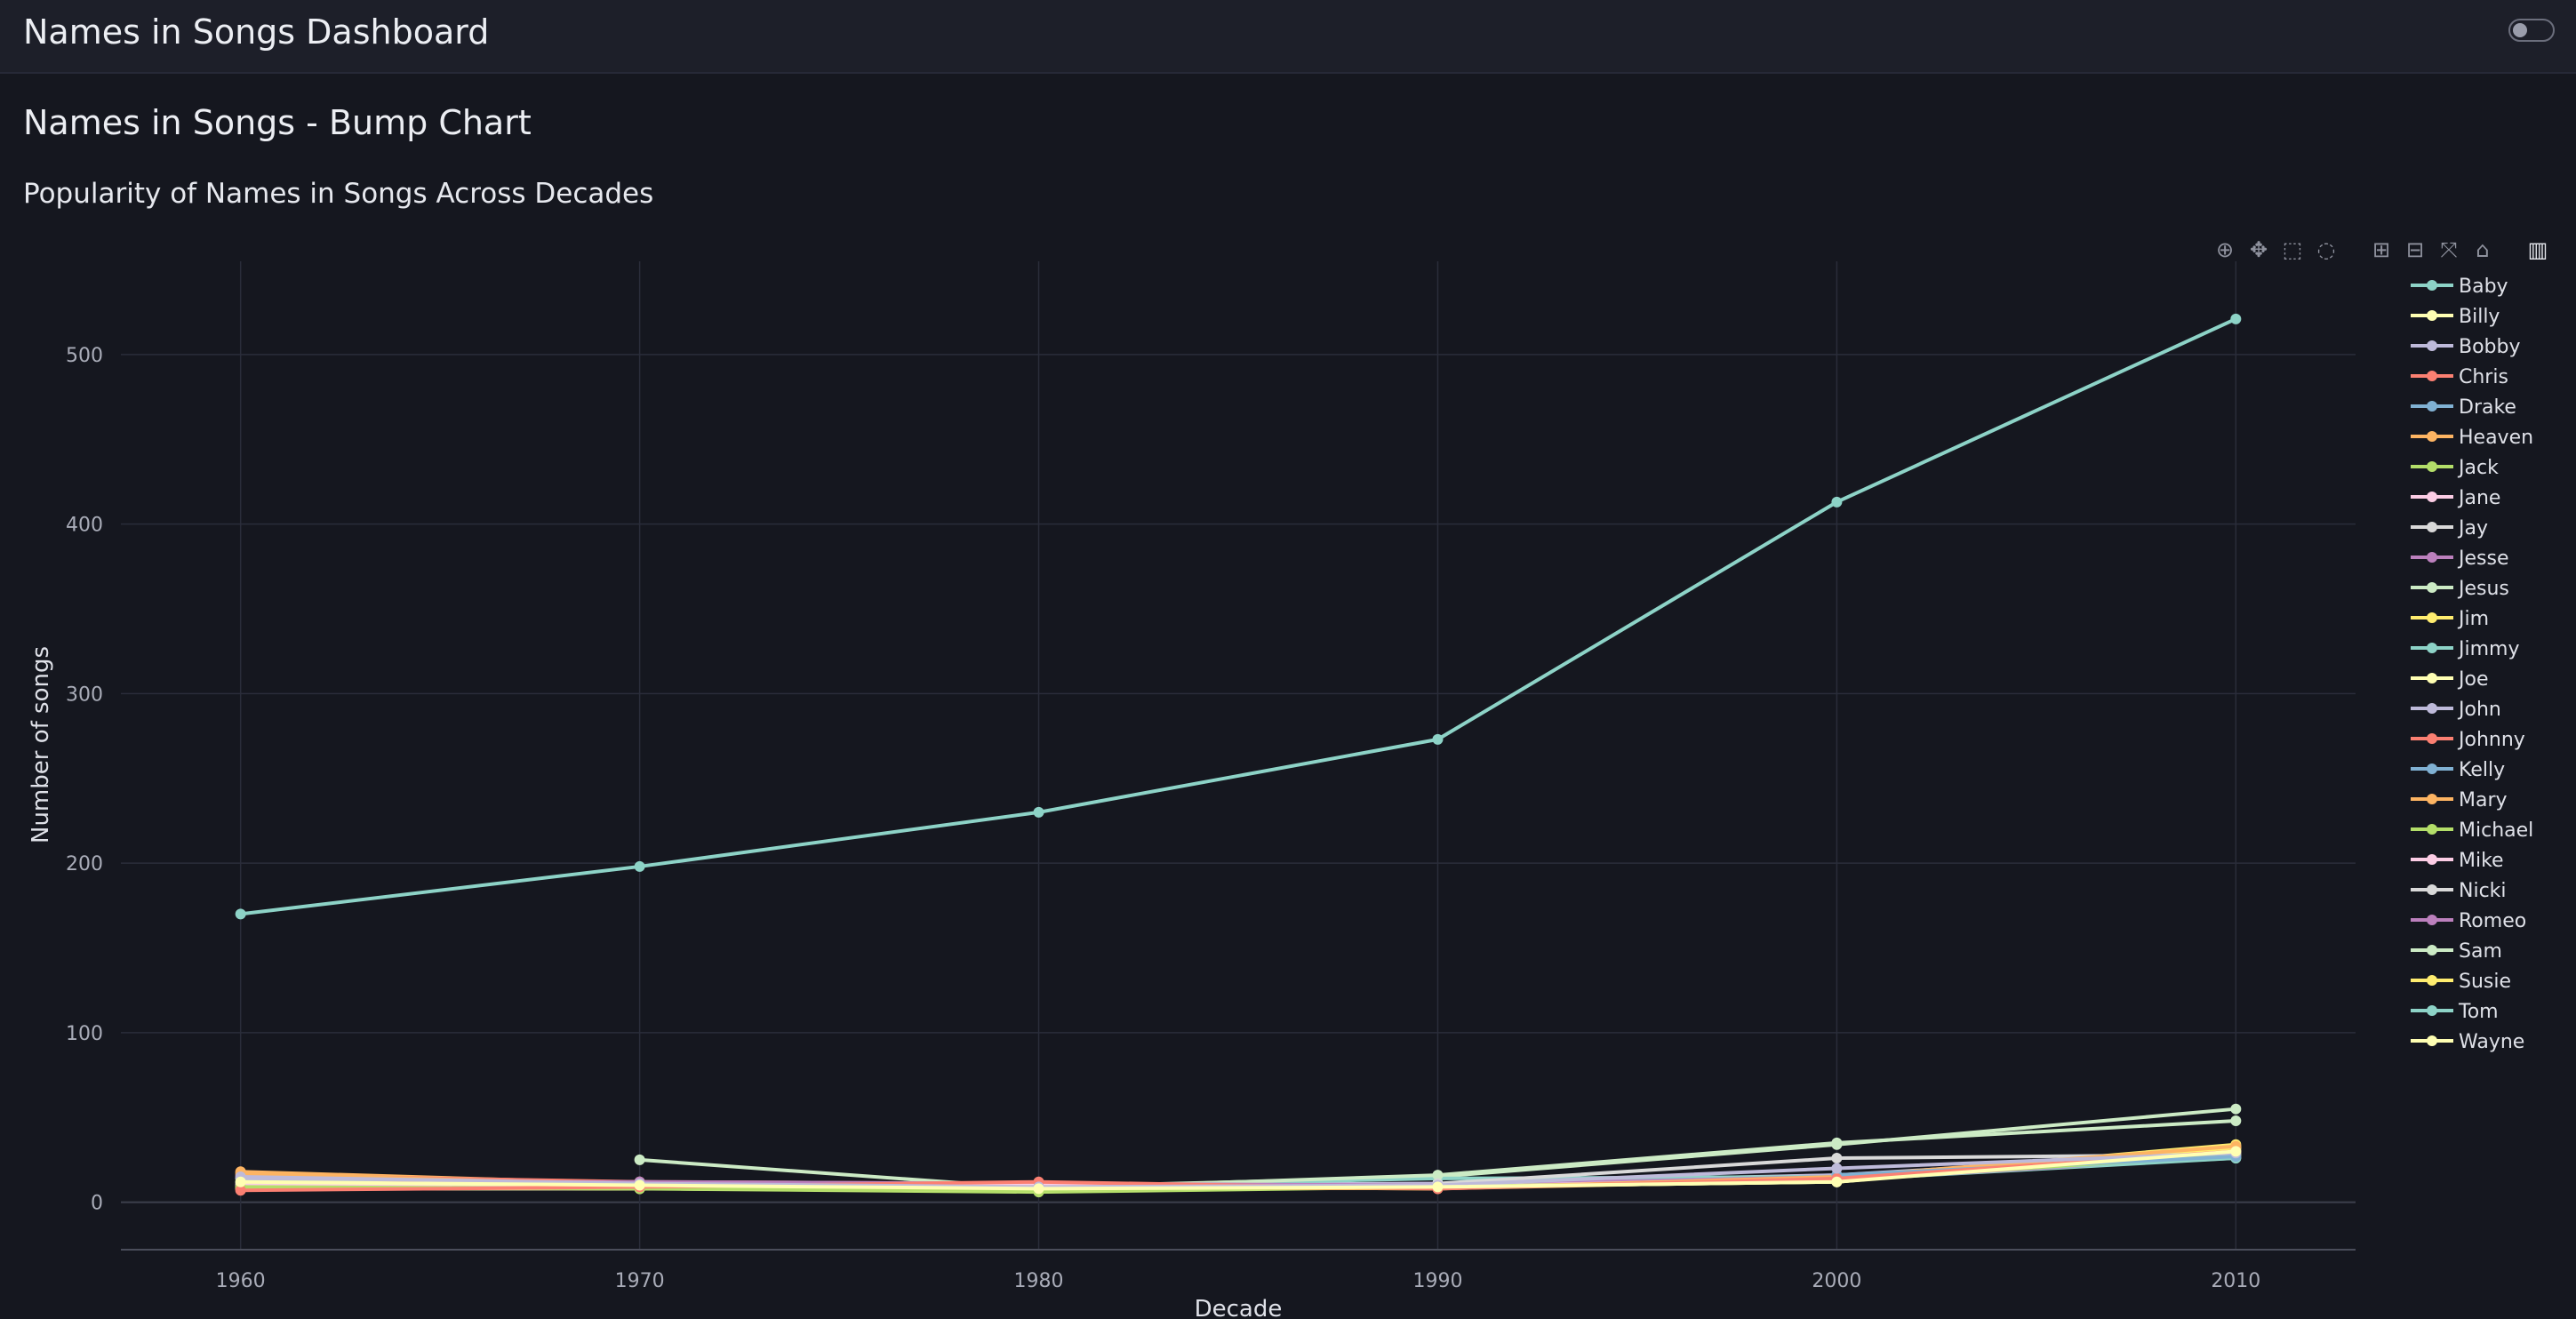 This screenshot has height=1319, width=2576. I want to click on zoom-out-icon: ⊟, so click(2415, 249).